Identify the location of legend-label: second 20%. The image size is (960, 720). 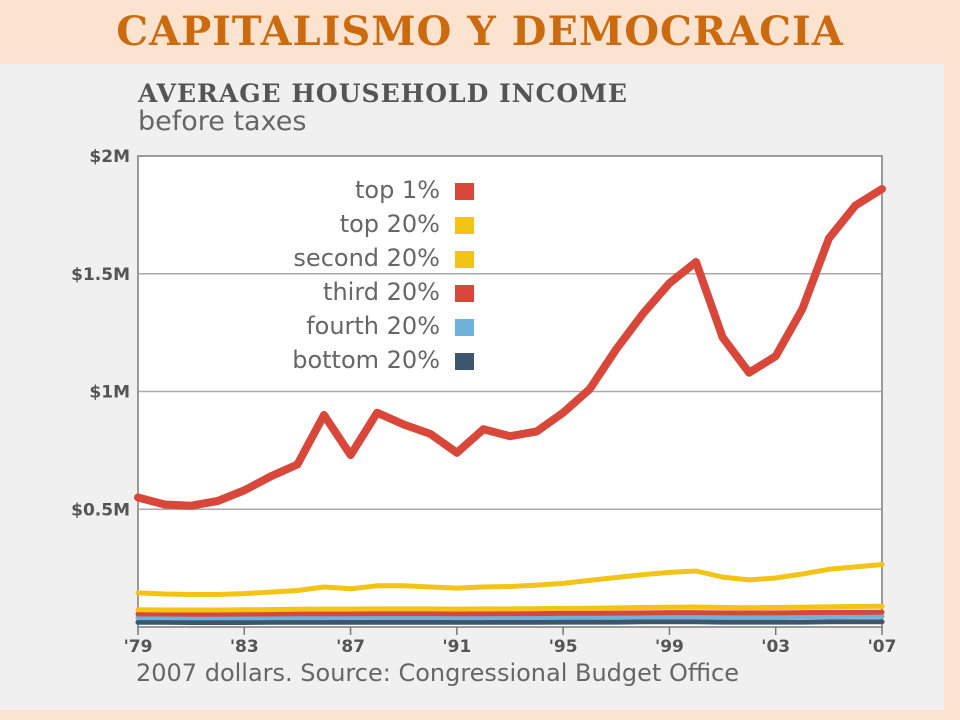
(366, 258).